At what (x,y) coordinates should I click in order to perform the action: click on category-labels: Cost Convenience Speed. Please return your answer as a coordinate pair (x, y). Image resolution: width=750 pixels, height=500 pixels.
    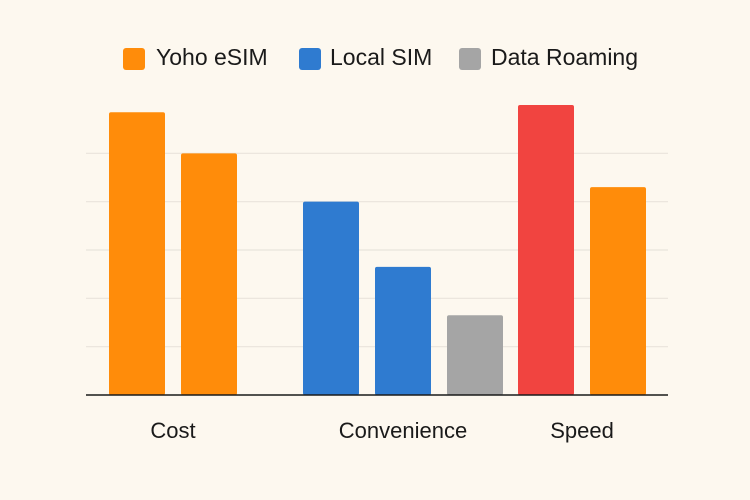
    Looking at the image, I should click on (381, 430).